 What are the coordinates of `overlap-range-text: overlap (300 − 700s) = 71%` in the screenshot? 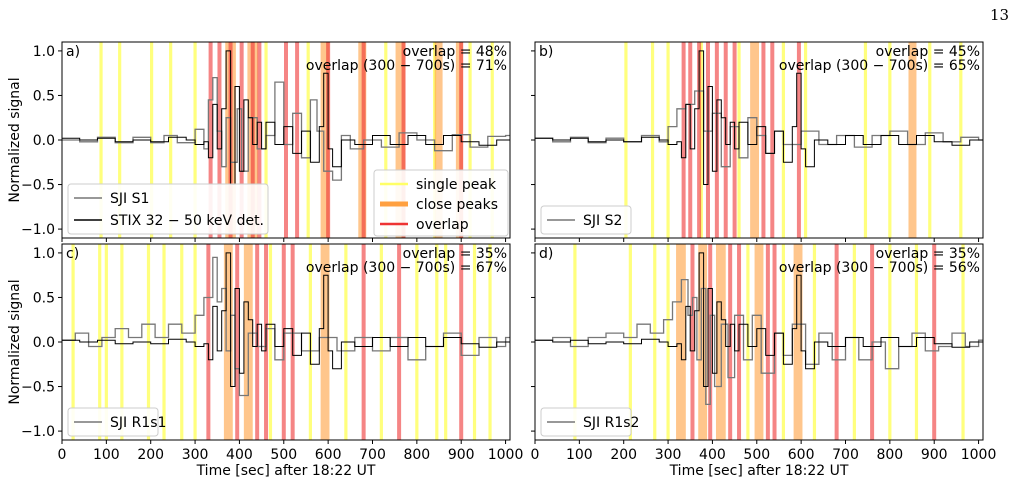 It's located at (406, 66).